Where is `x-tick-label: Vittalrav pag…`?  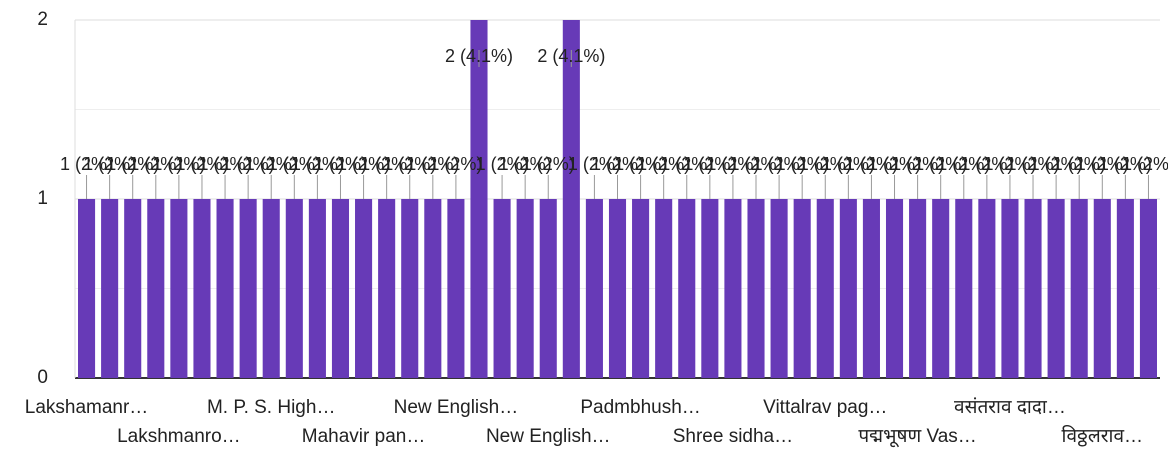
x-tick-label: Vittalrav pag… is located at coordinates (825, 407).